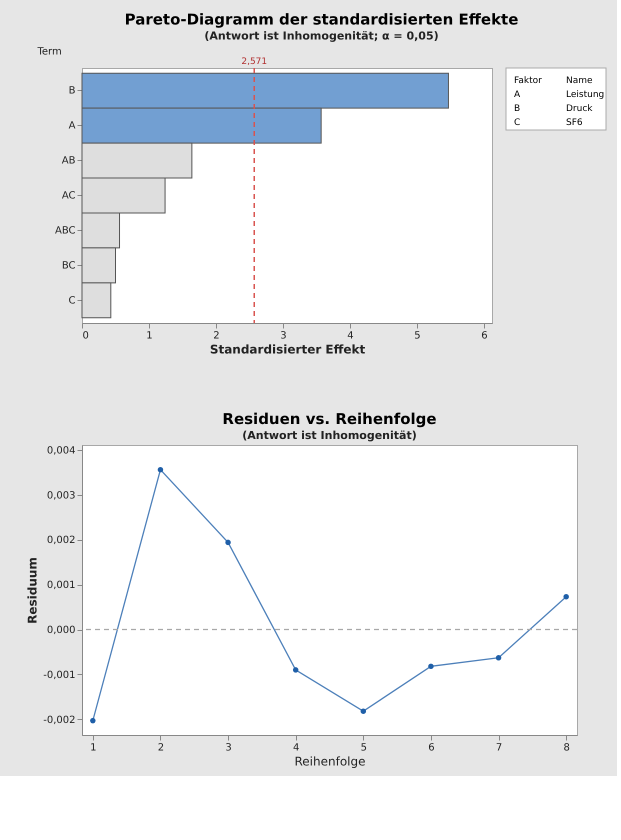 The width and height of the screenshot is (621, 840). Describe the element at coordinates (321, 36) in the screenshot. I see `chart-subtitle: (Antwort ist Inhomogenität; α = 0,05)` at that location.